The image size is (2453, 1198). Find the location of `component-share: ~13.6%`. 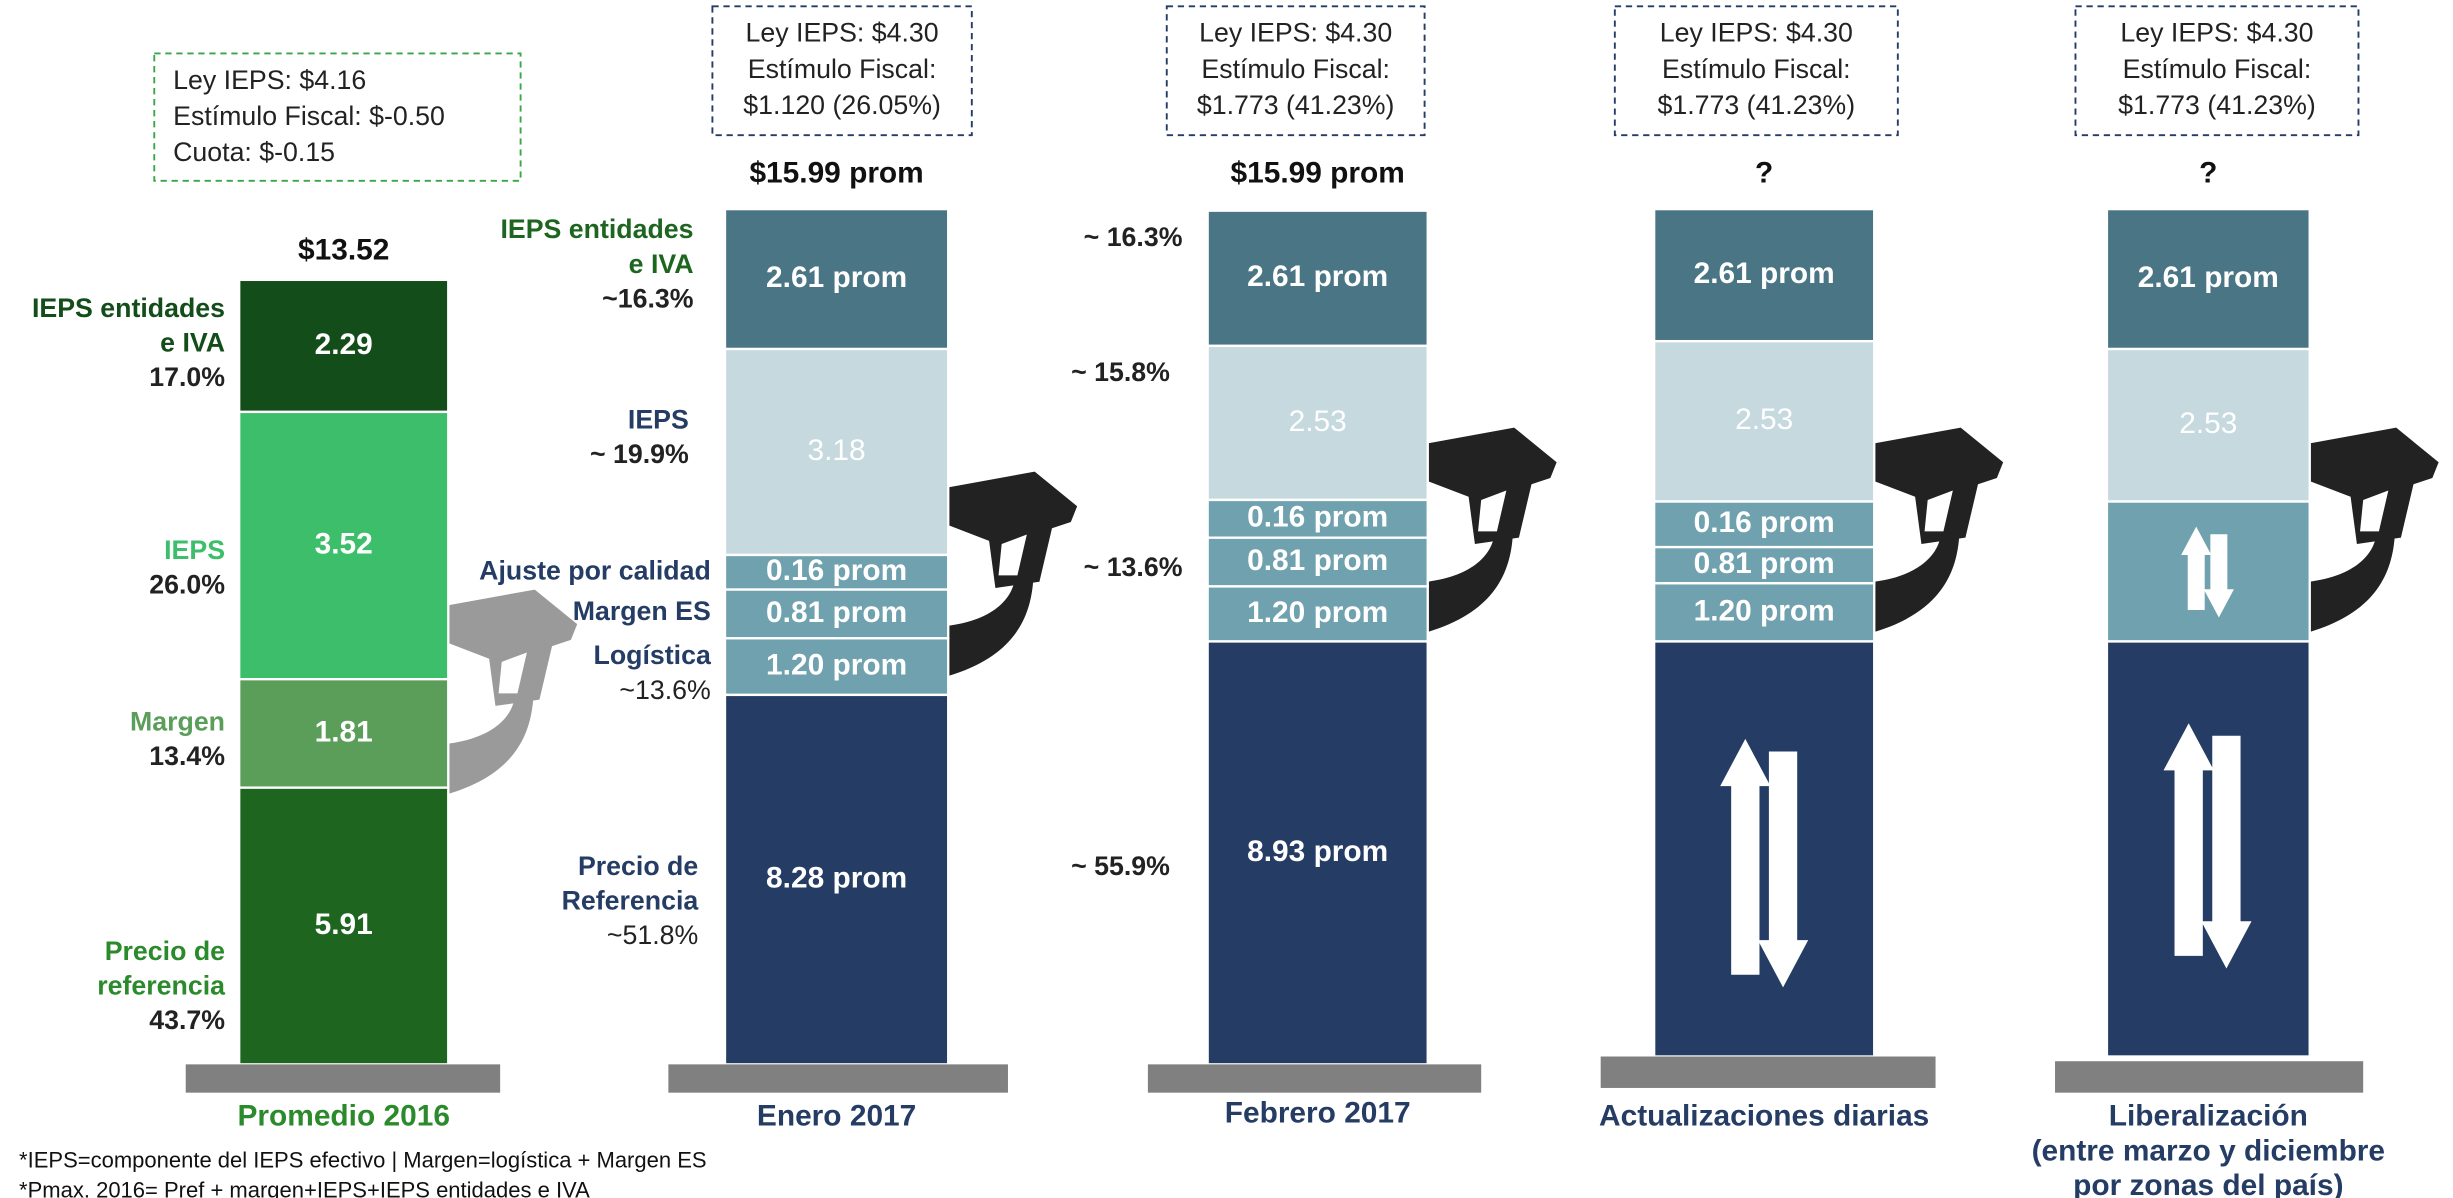

component-share: ~13.6% is located at coordinates (664, 690).